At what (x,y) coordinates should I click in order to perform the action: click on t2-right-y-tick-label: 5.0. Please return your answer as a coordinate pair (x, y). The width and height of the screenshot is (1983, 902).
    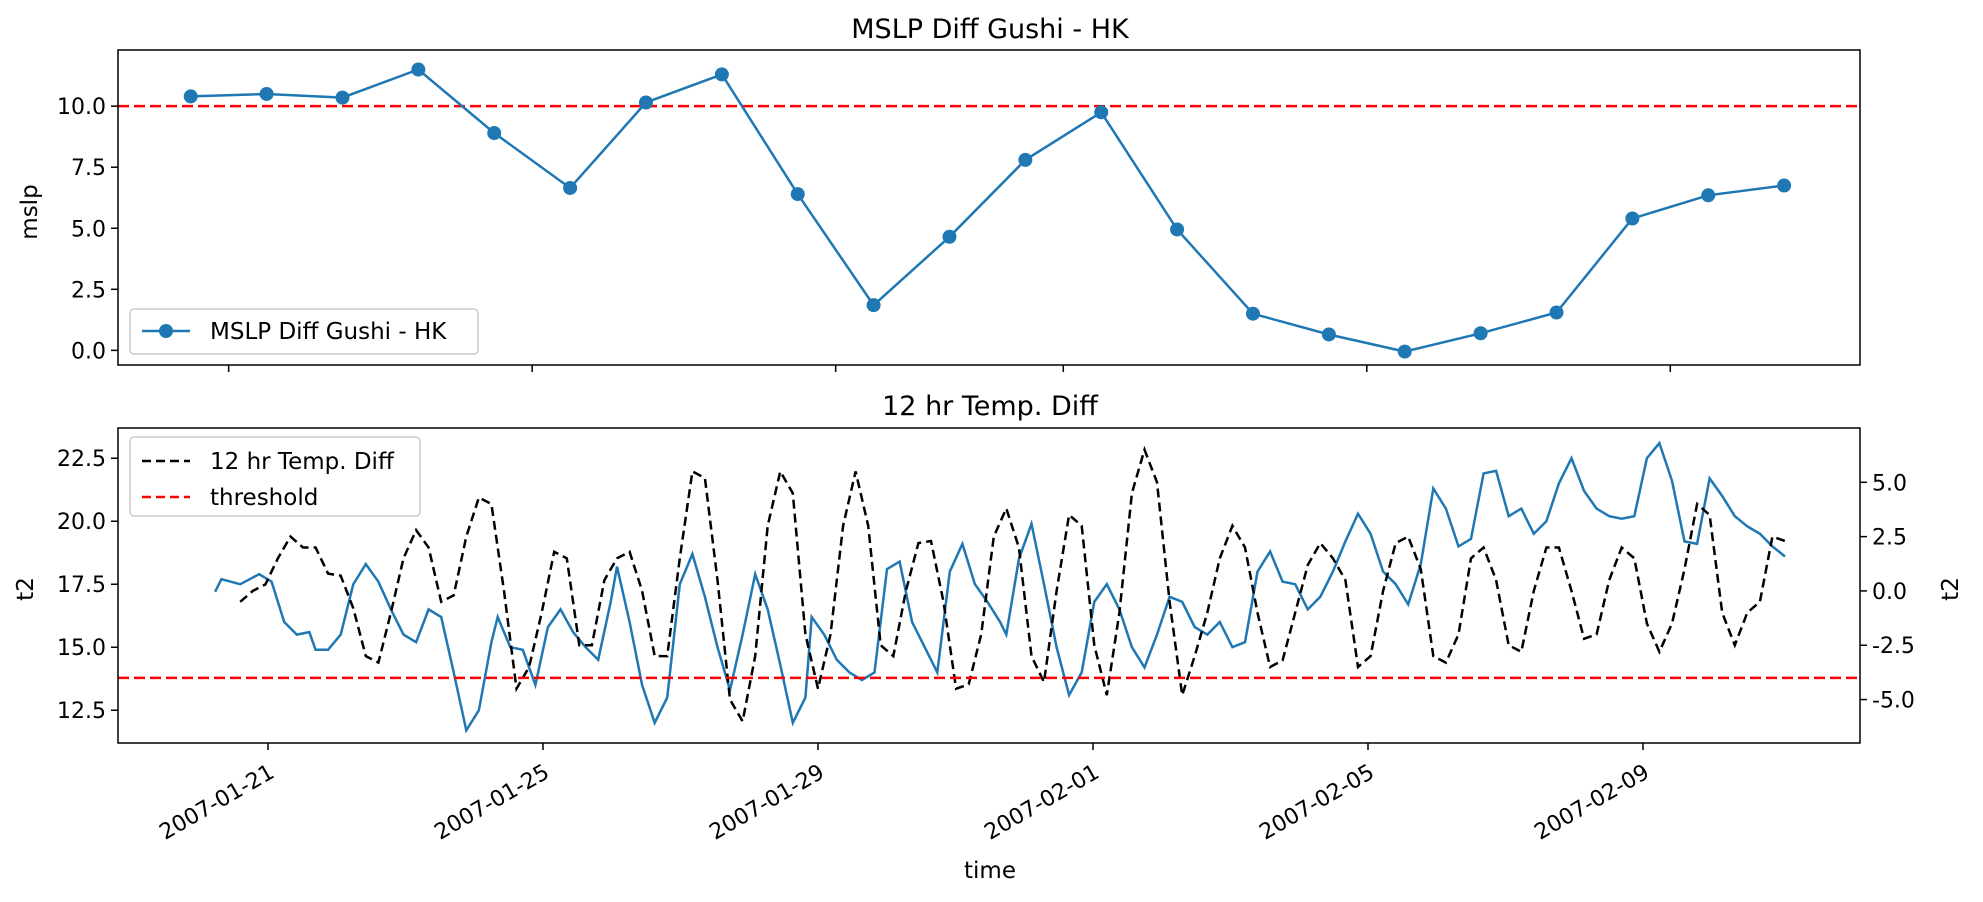
    Looking at the image, I should click on (1889, 483).